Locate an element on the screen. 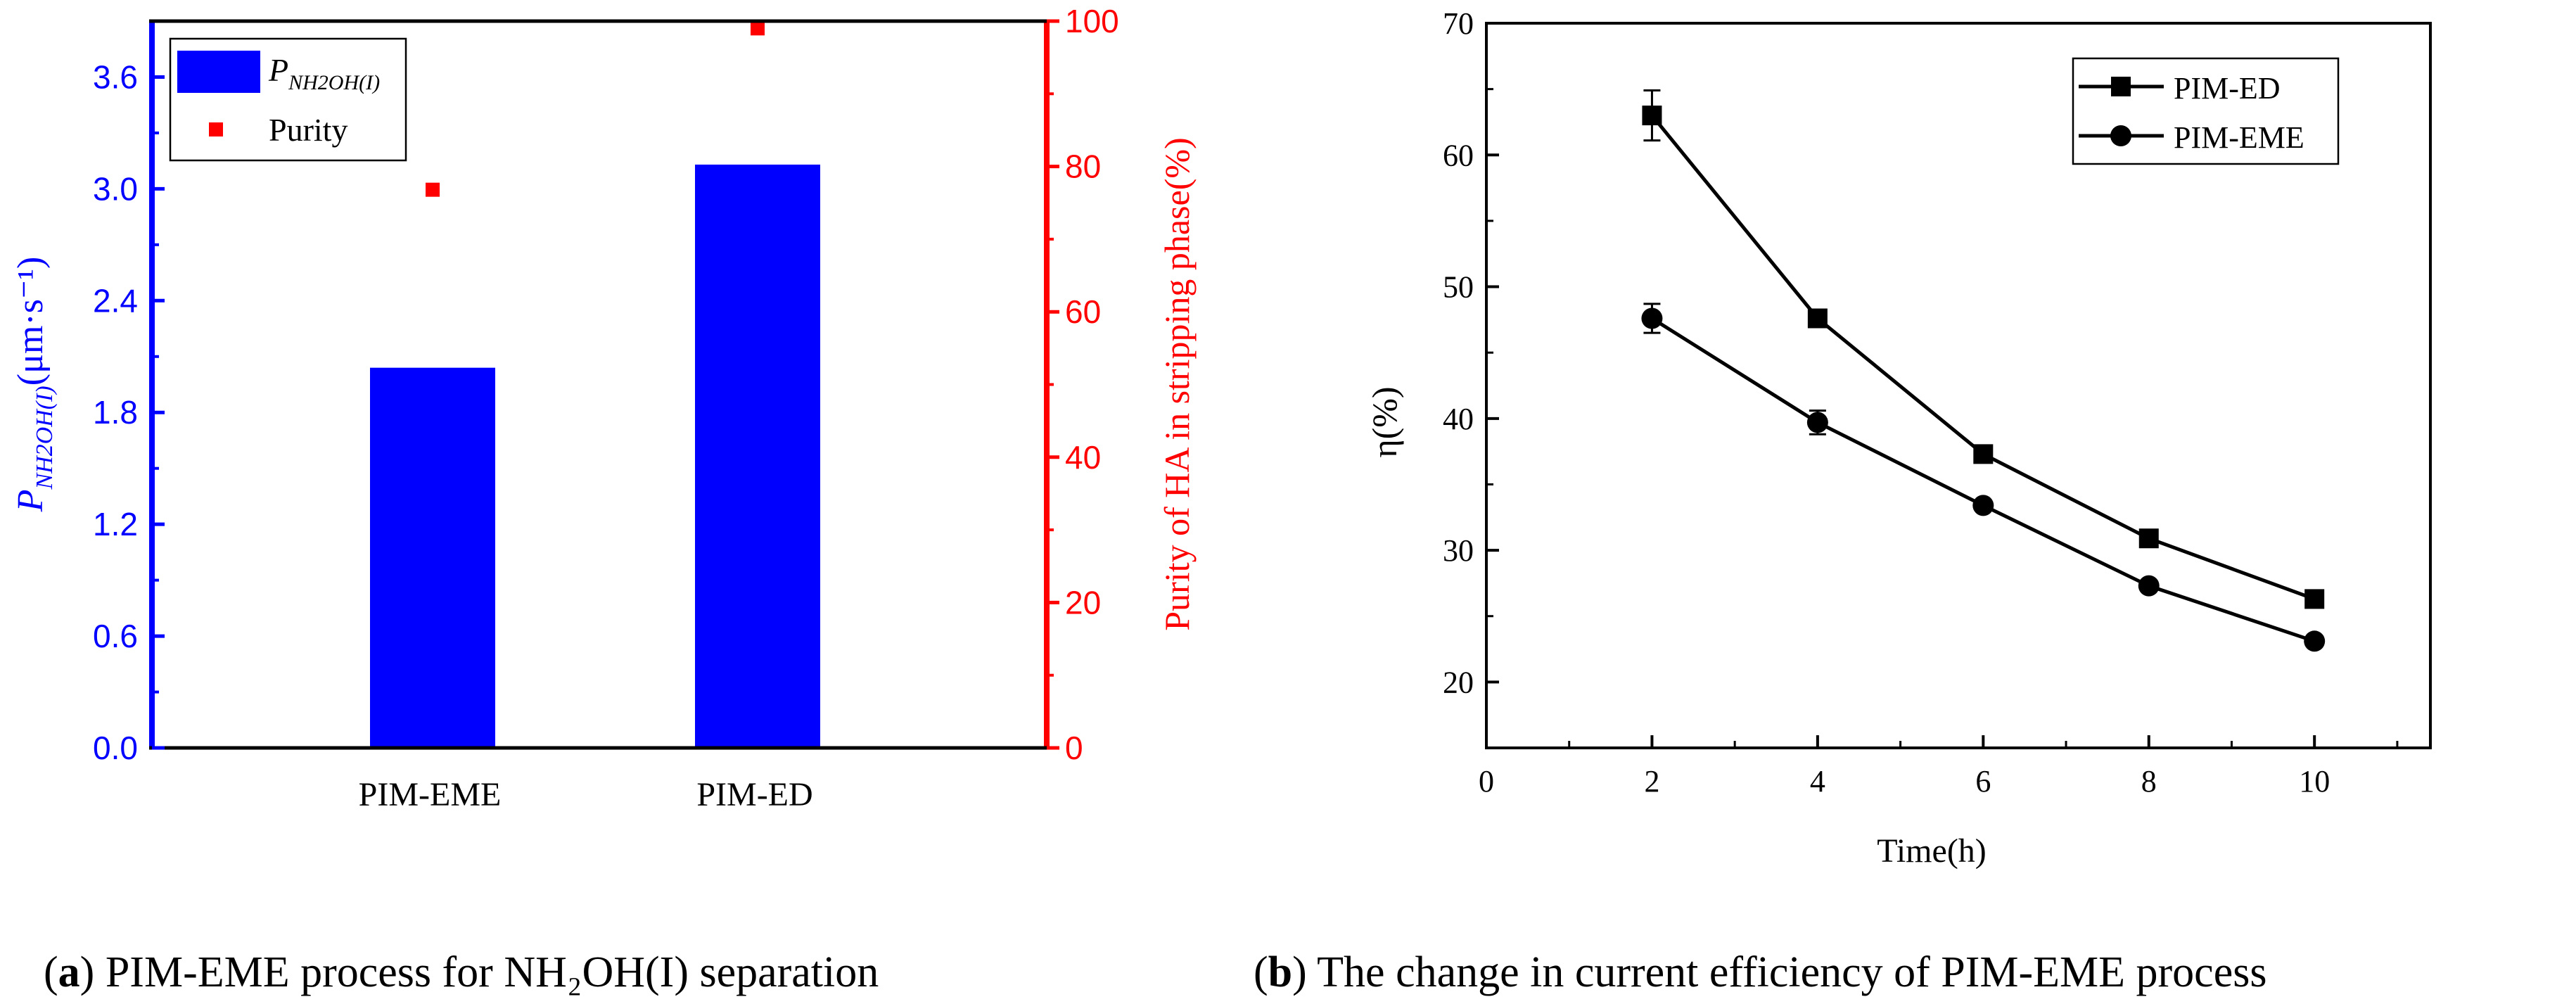 The width and height of the screenshot is (2576, 1004). chart-b-x-axis-title: Time(h) is located at coordinates (1932, 851).